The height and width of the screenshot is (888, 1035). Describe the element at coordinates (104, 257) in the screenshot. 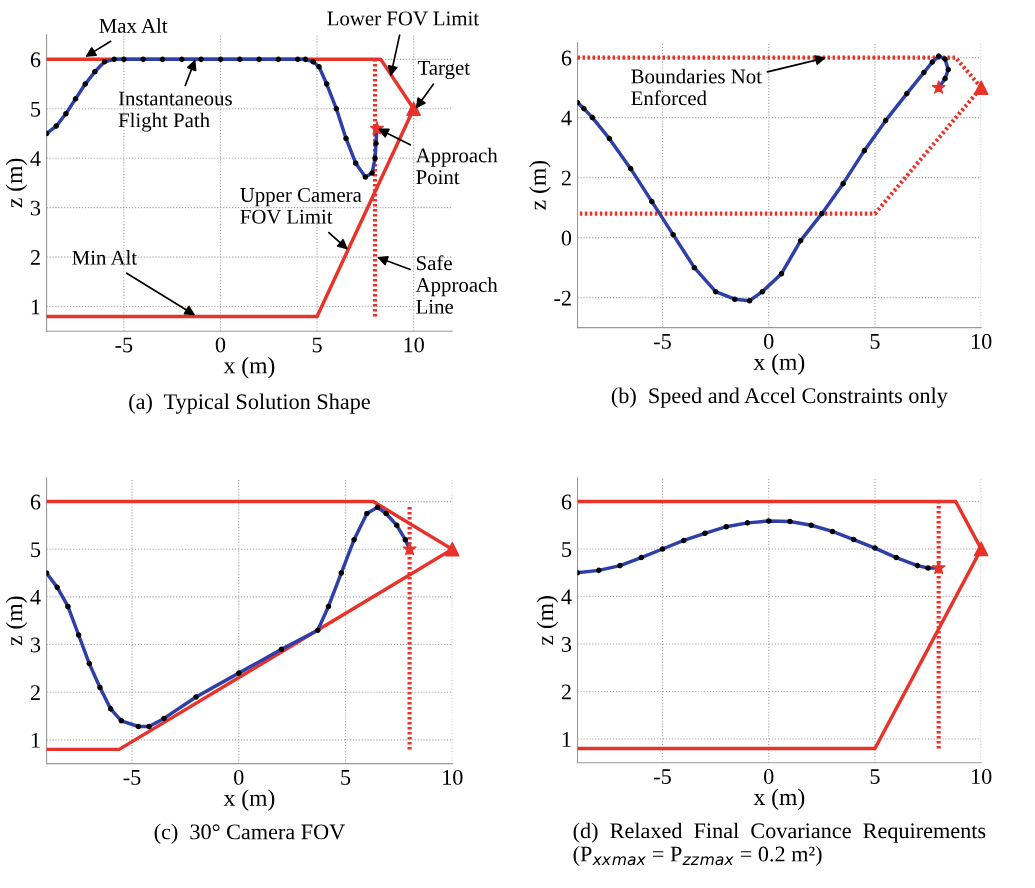

I see `annotation: Min Alt` at that location.